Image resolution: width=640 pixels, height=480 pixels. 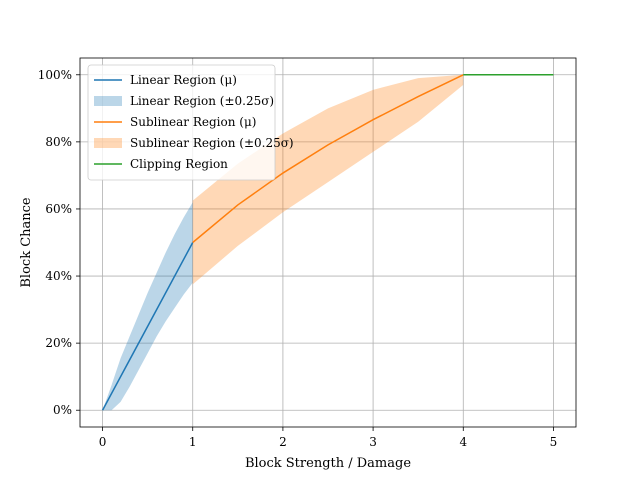 I want to click on legend-label: Sublinear Region (μ), so click(x=193, y=122).